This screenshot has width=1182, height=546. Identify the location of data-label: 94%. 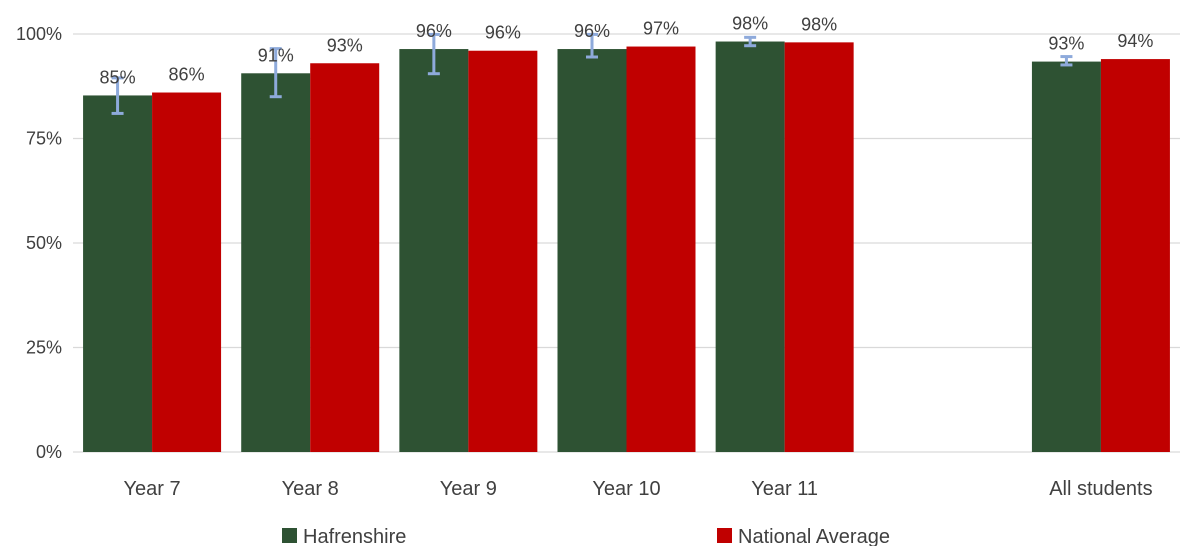
(1135, 41).